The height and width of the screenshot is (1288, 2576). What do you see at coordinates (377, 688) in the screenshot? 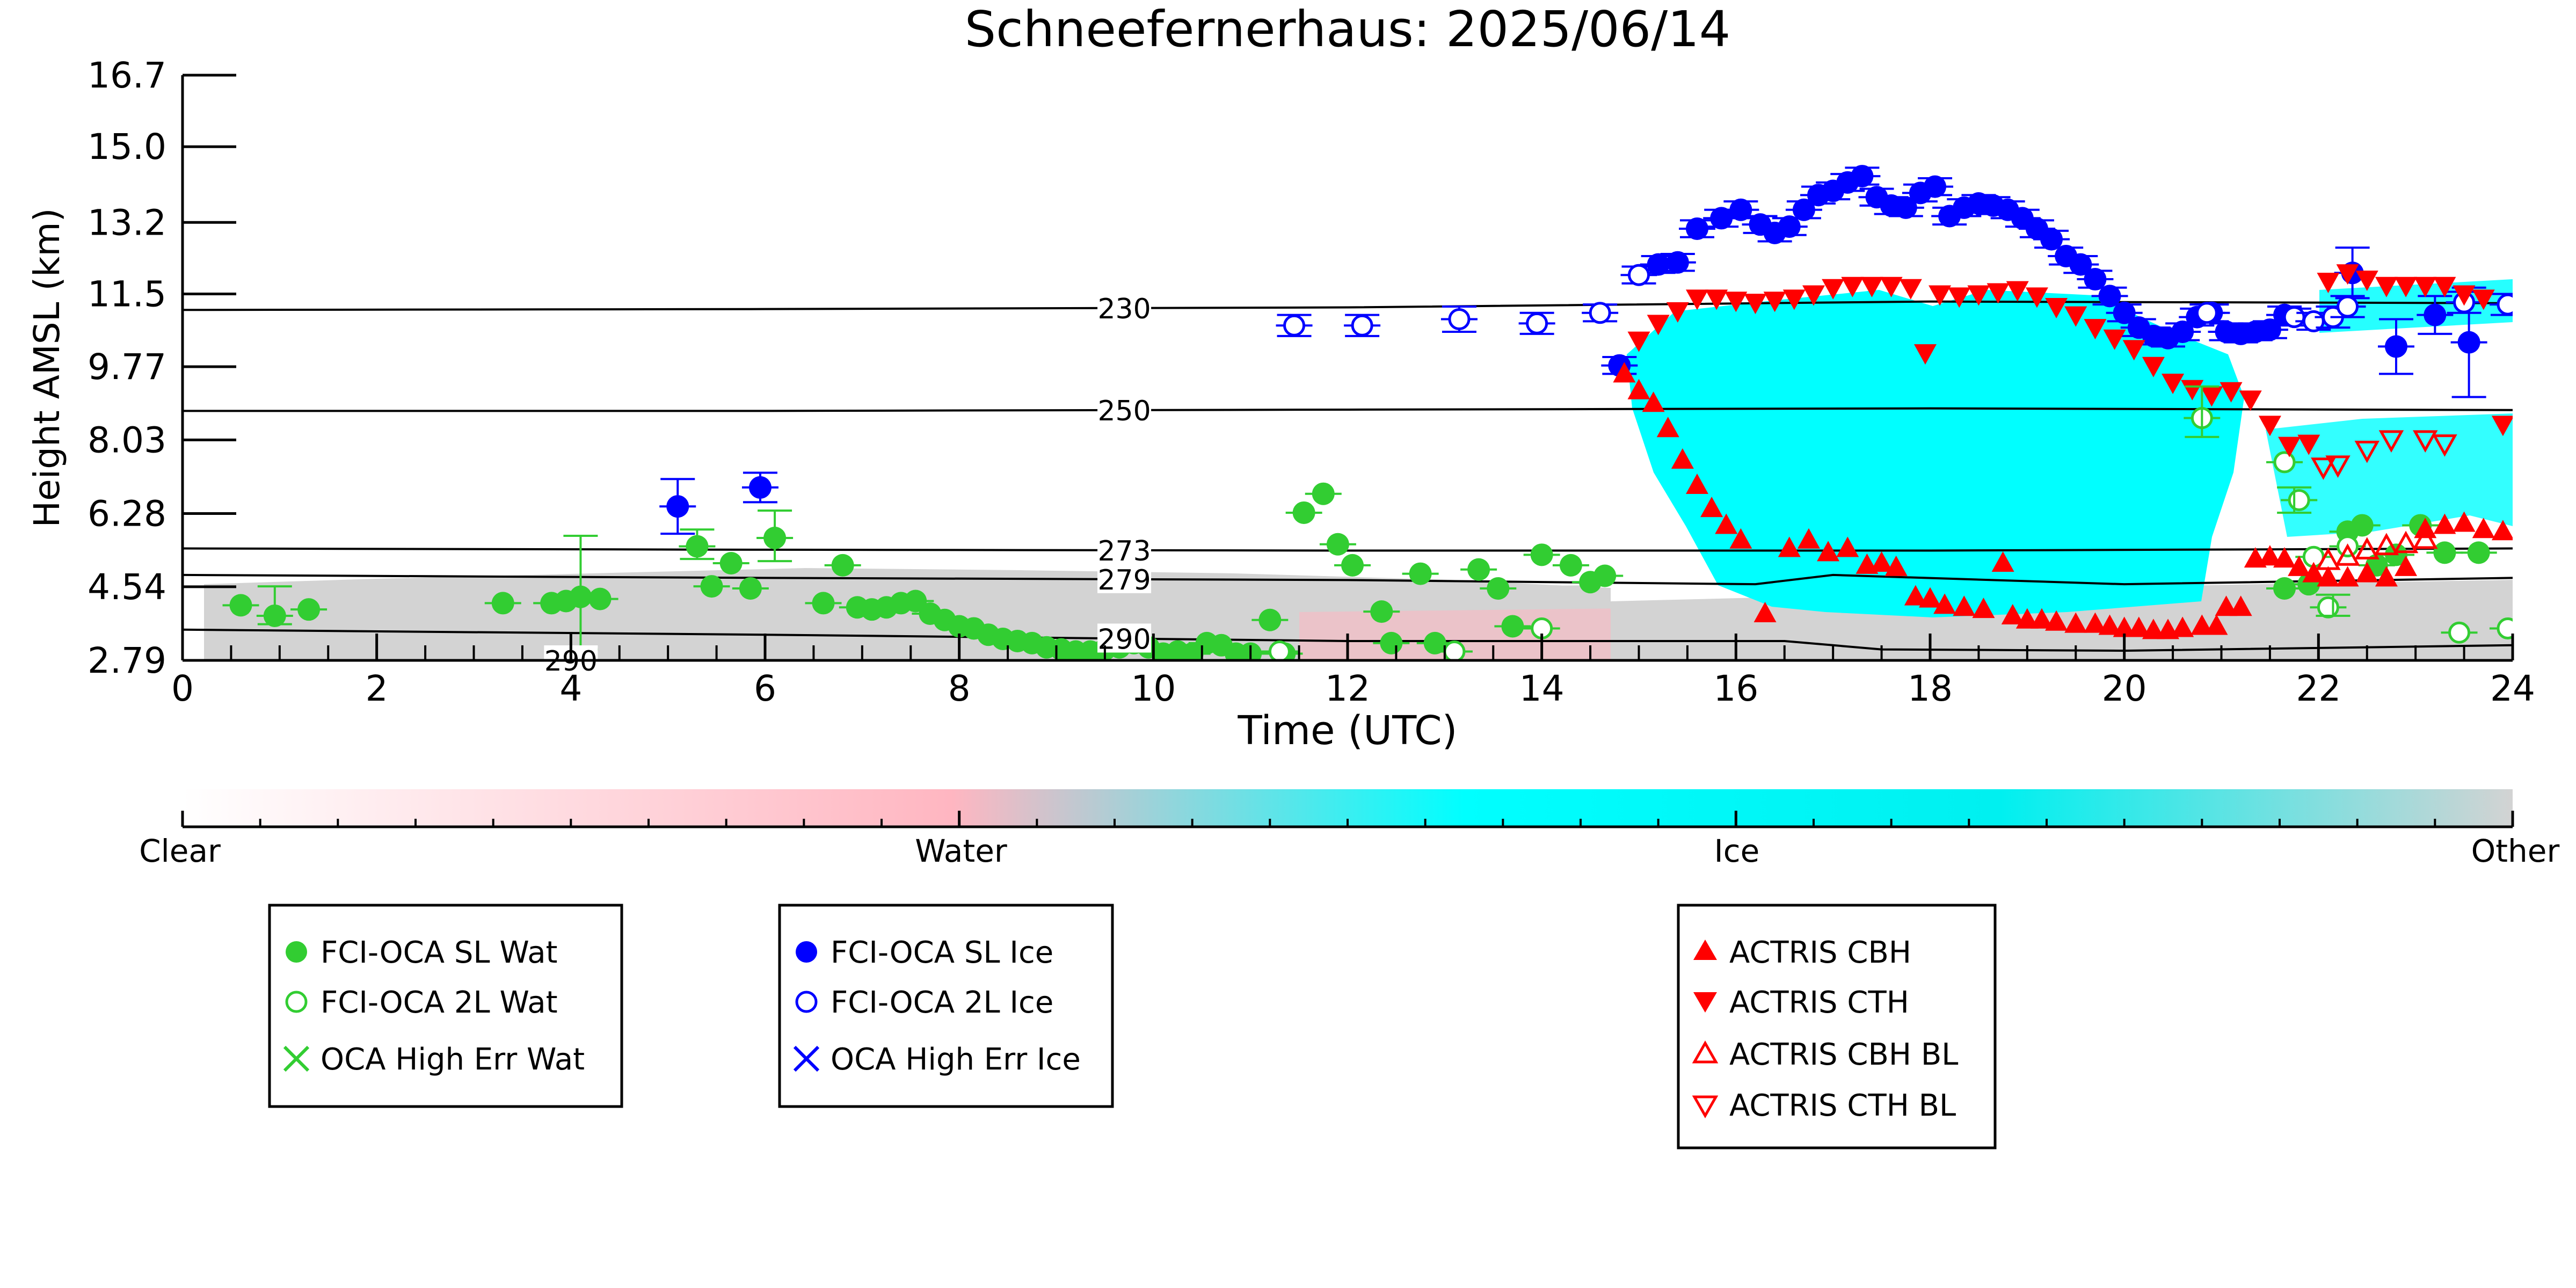
I see `x-tick-label: 2` at bounding box center [377, 688].